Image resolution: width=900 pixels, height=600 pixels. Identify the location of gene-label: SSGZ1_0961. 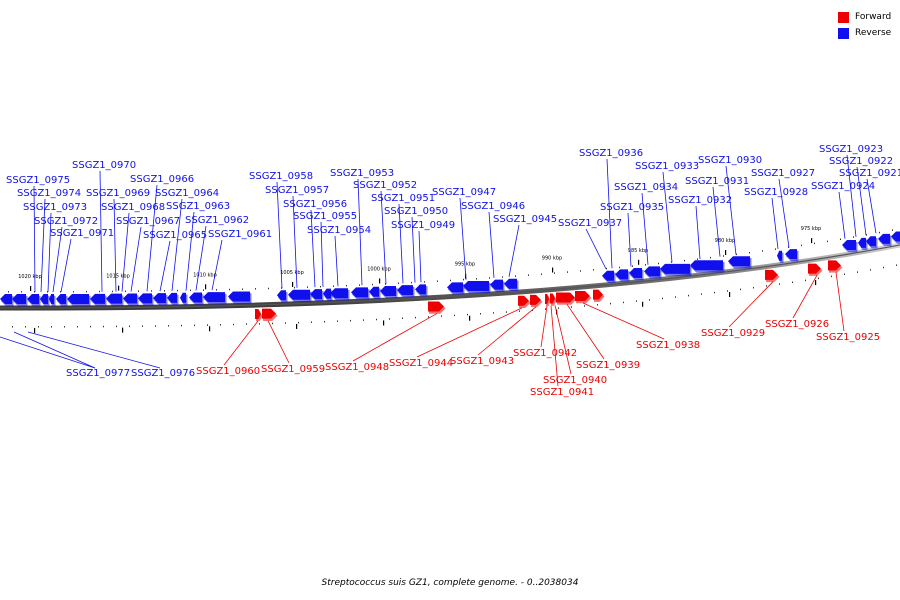
(240, 234).